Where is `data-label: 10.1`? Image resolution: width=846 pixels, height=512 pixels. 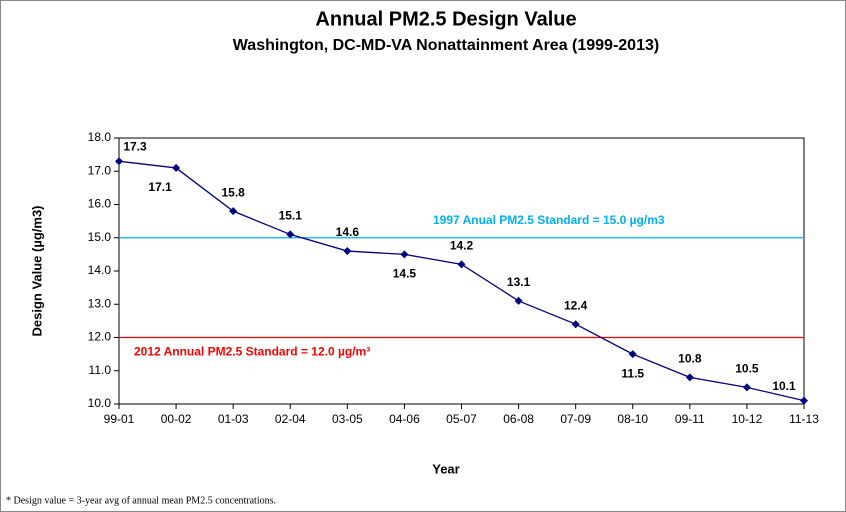 data-label: 10.1 is located at coordinates (784, 386).